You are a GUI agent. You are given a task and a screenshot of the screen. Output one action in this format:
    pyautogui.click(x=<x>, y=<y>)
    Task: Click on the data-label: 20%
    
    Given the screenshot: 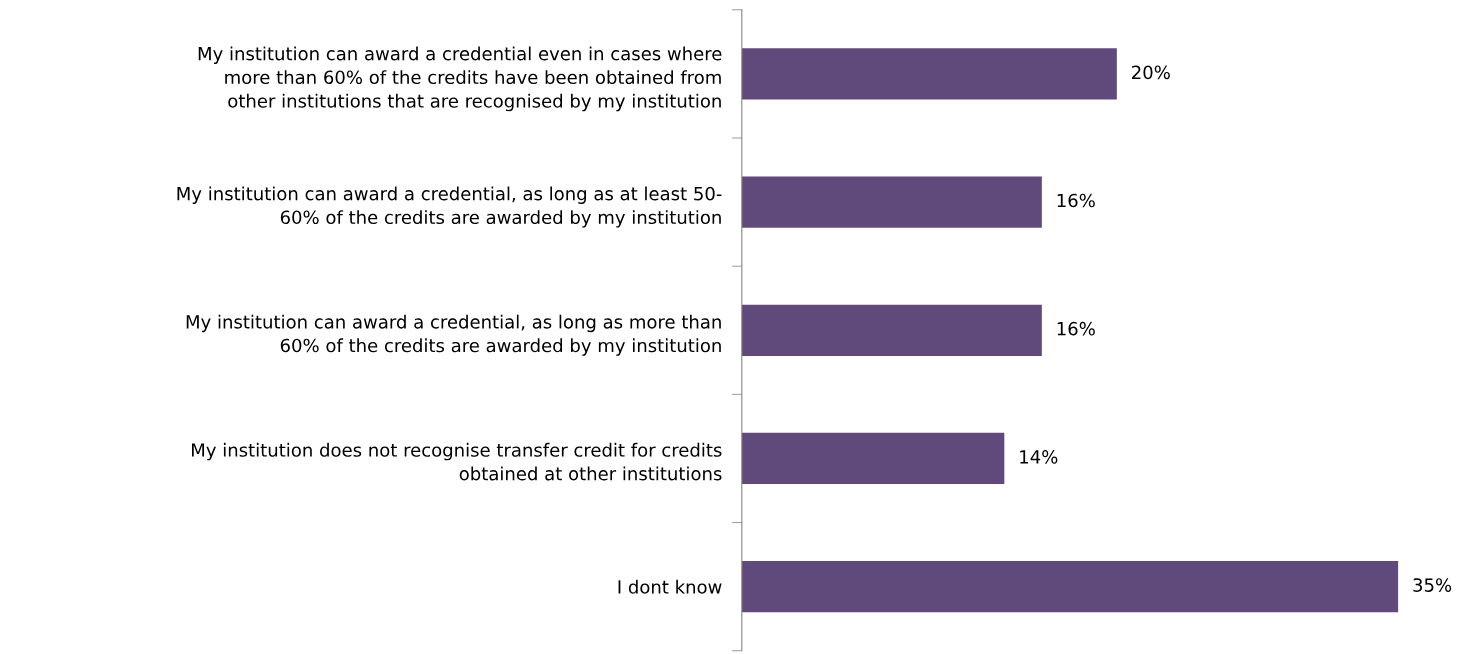 What is the action you would take?
    pyautogui.click(x=1151, y=72)
    